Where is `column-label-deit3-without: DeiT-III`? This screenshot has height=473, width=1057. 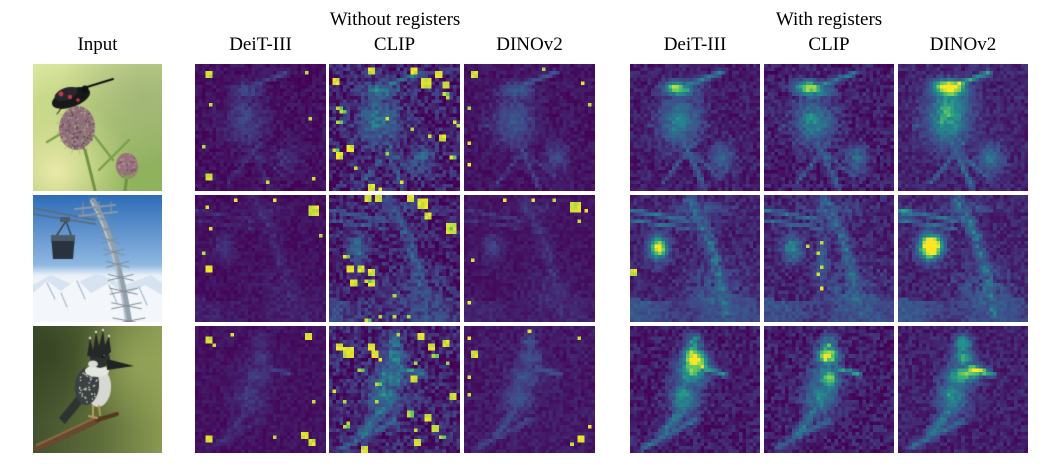
column-label-deit3-without: DeiT-III is located at coordinates (260, 44).